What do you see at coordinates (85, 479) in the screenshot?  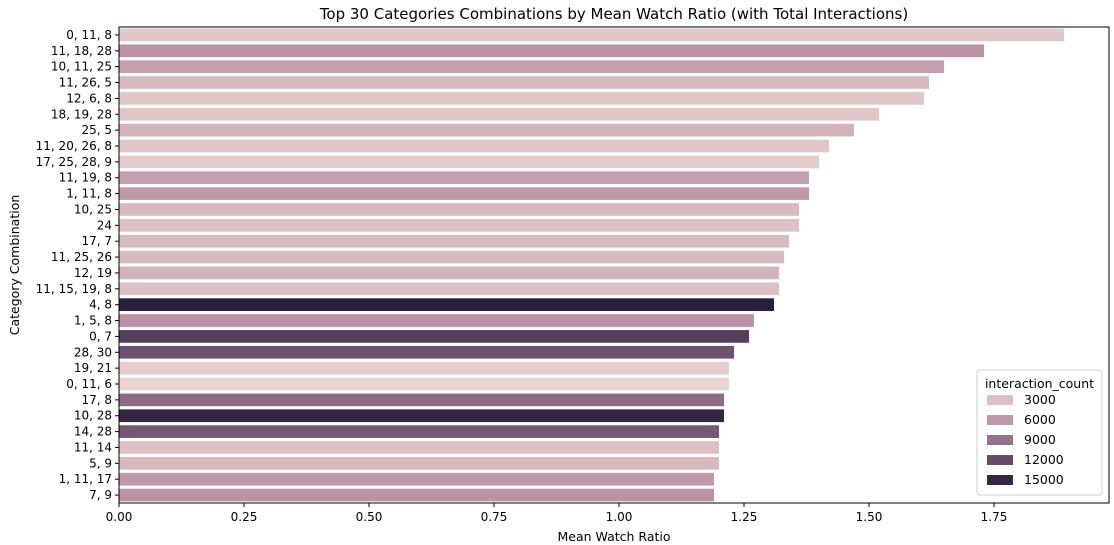 I see `y-tick-label: 1, 11, 17` at bounding box center [85, 479].